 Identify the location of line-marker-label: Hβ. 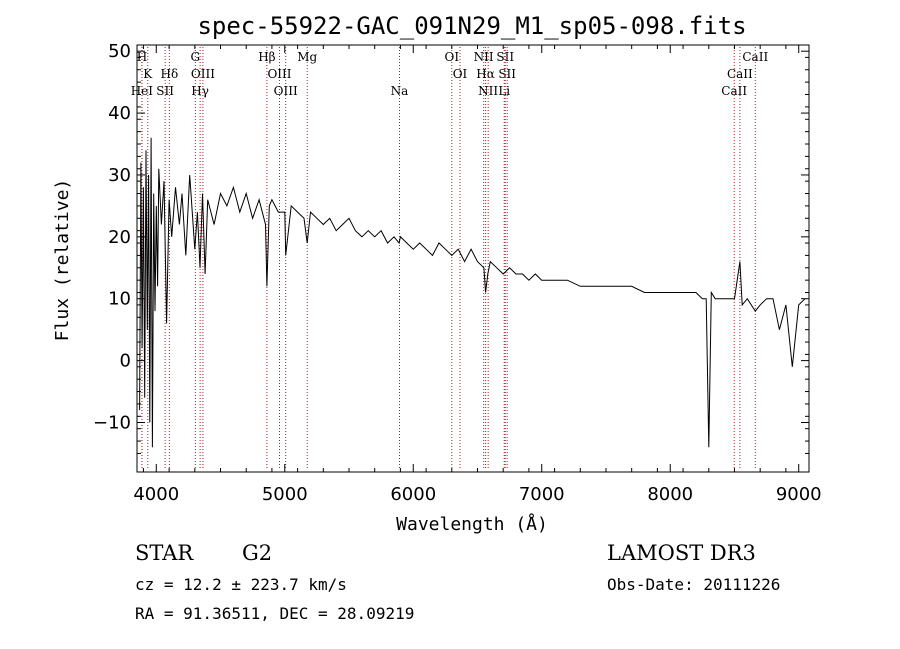
(266, 57).